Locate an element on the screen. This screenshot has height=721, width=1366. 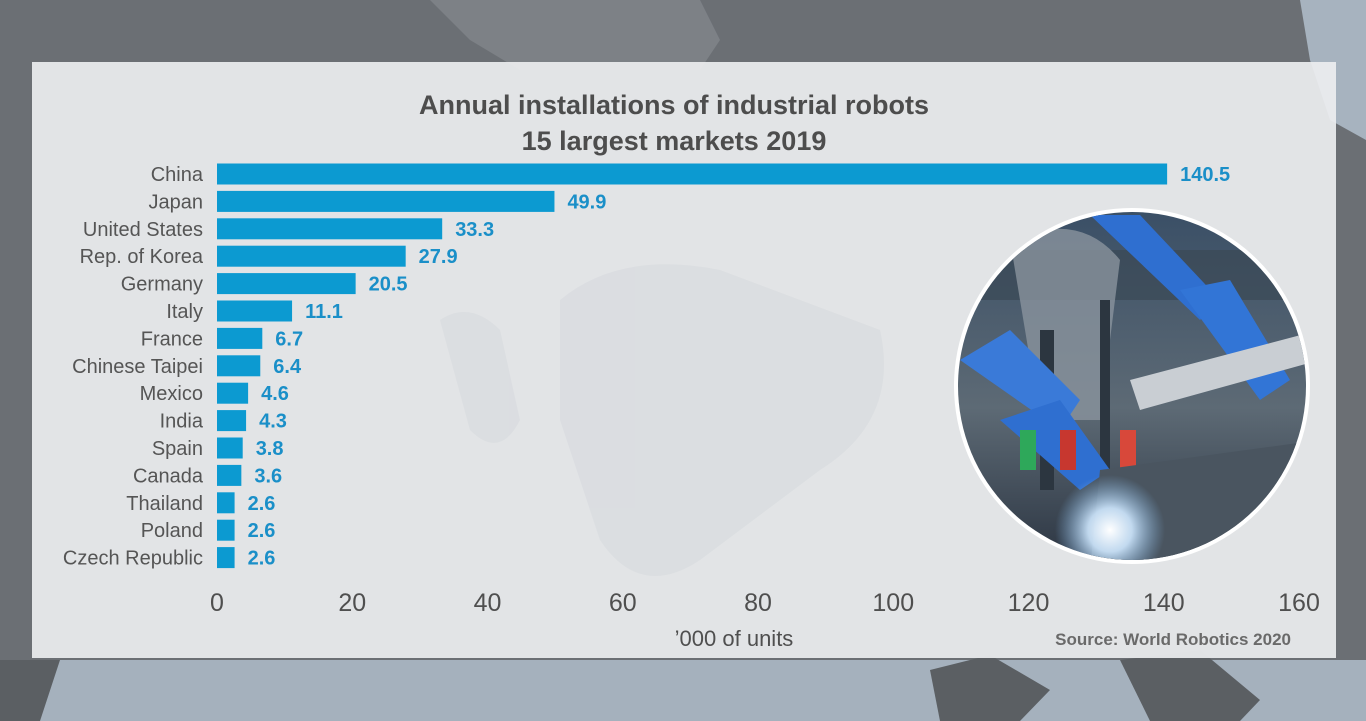
value-label: 6.4 is located at coordinates (287, 367).